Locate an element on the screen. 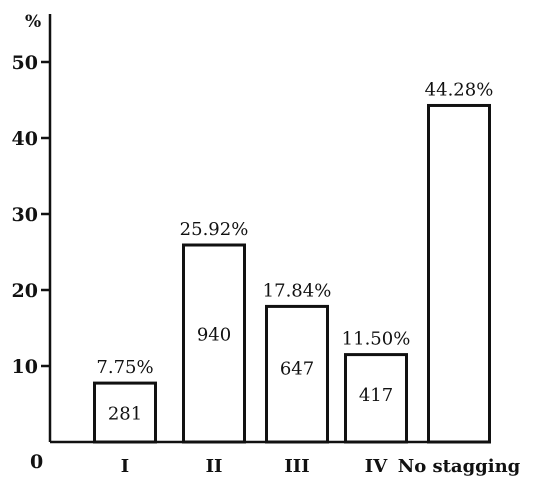  bar-percent-label: 7.75% is located at coordinates (124, 367).